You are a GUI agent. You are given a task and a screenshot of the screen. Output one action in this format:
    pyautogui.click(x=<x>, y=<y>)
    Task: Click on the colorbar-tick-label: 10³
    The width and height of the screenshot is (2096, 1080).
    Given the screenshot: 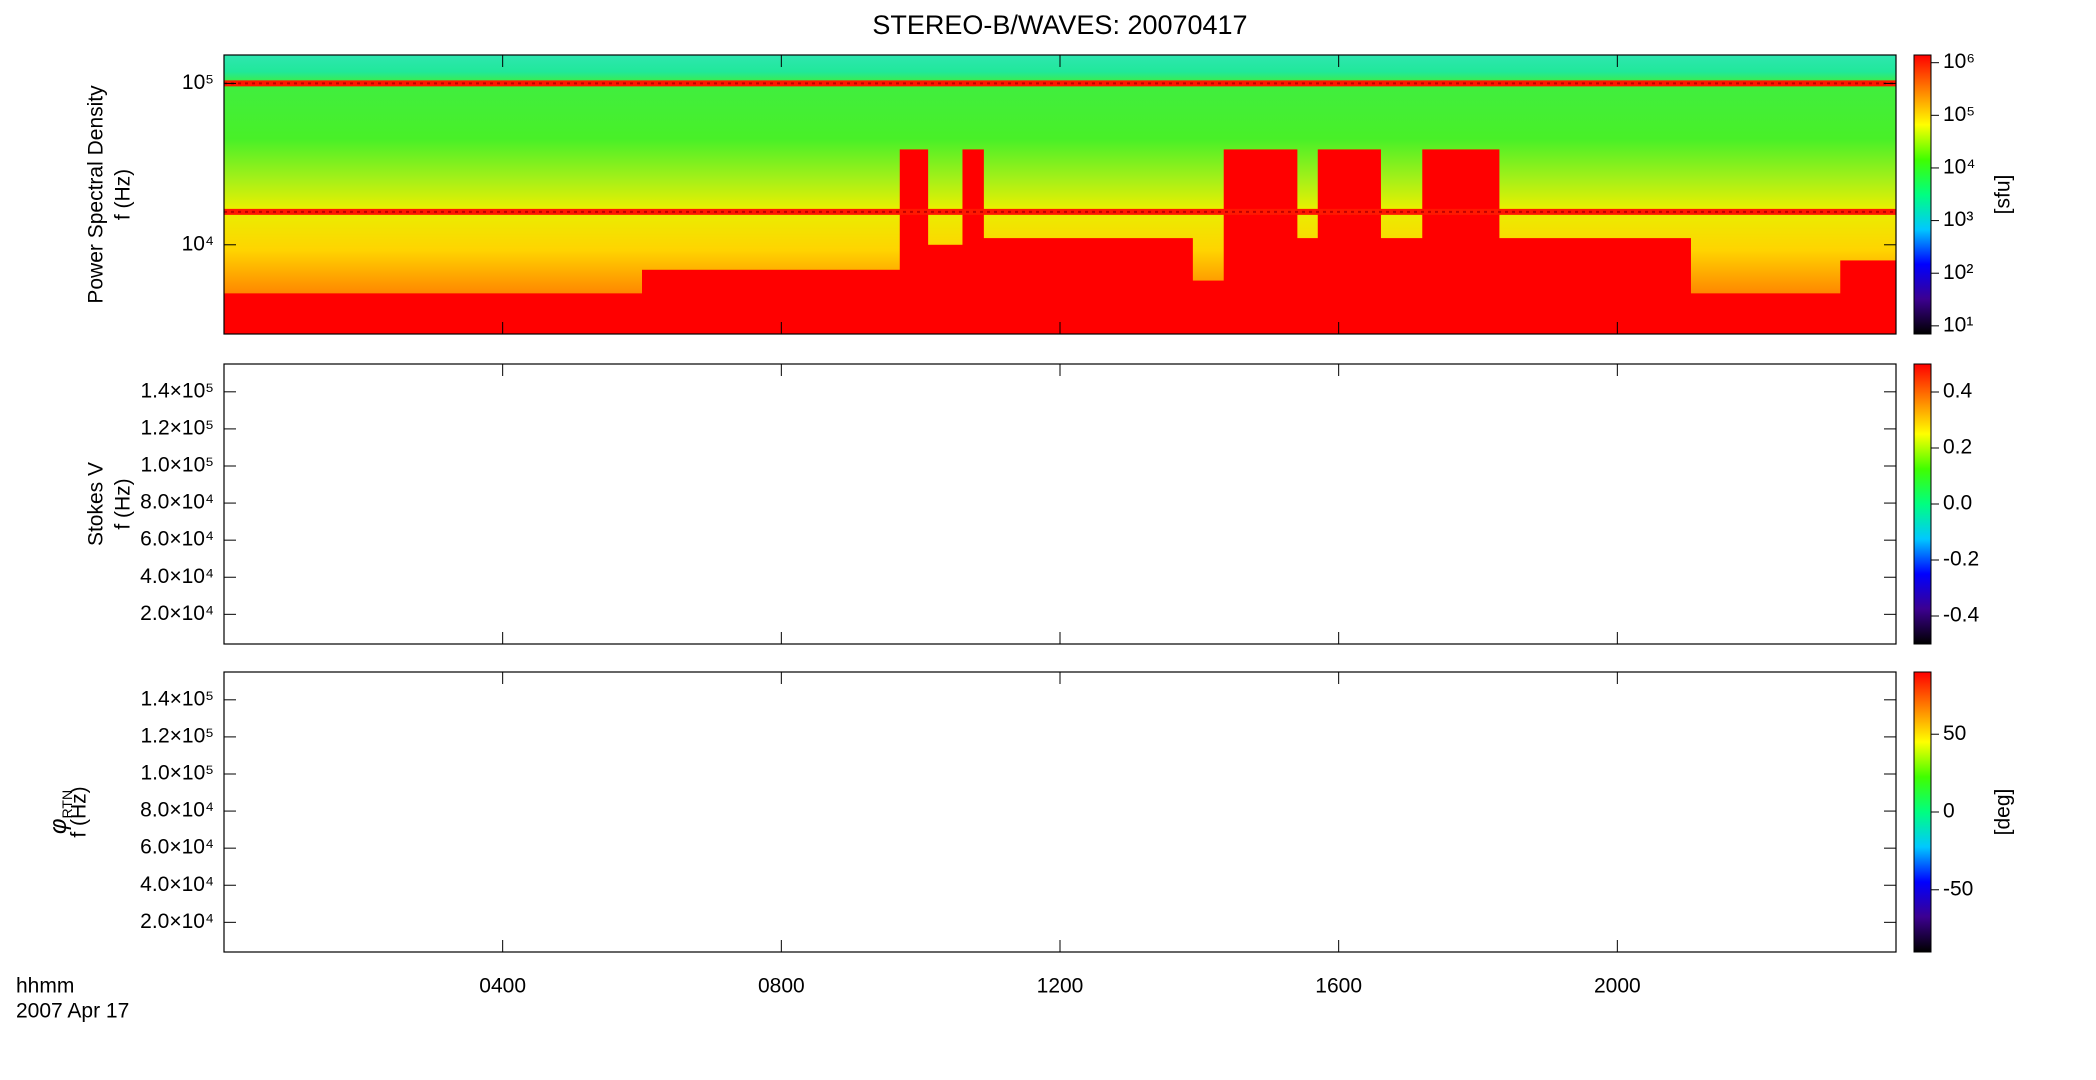 What is the action you would take?
    pyautogui.click(x=1958, y=219)
    